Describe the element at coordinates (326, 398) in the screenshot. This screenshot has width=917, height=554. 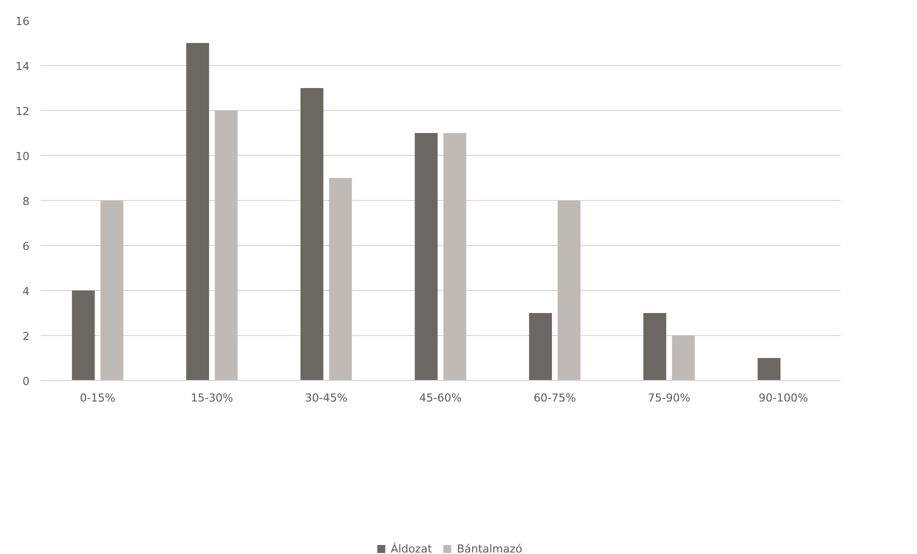
I see `x-tick-label: 30-45%` at that location.